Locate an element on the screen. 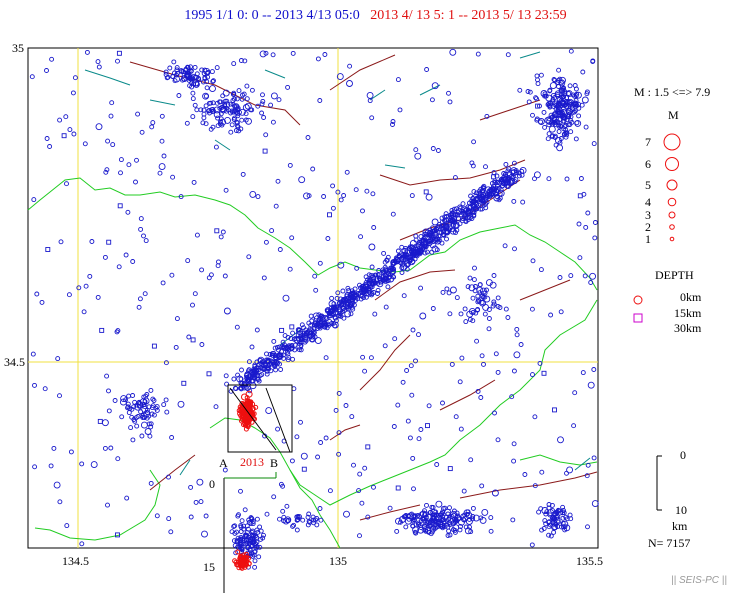 The height and width of the screenshot is (593, 751). depth-title: DEPTH is located at coordinates (674, 275).